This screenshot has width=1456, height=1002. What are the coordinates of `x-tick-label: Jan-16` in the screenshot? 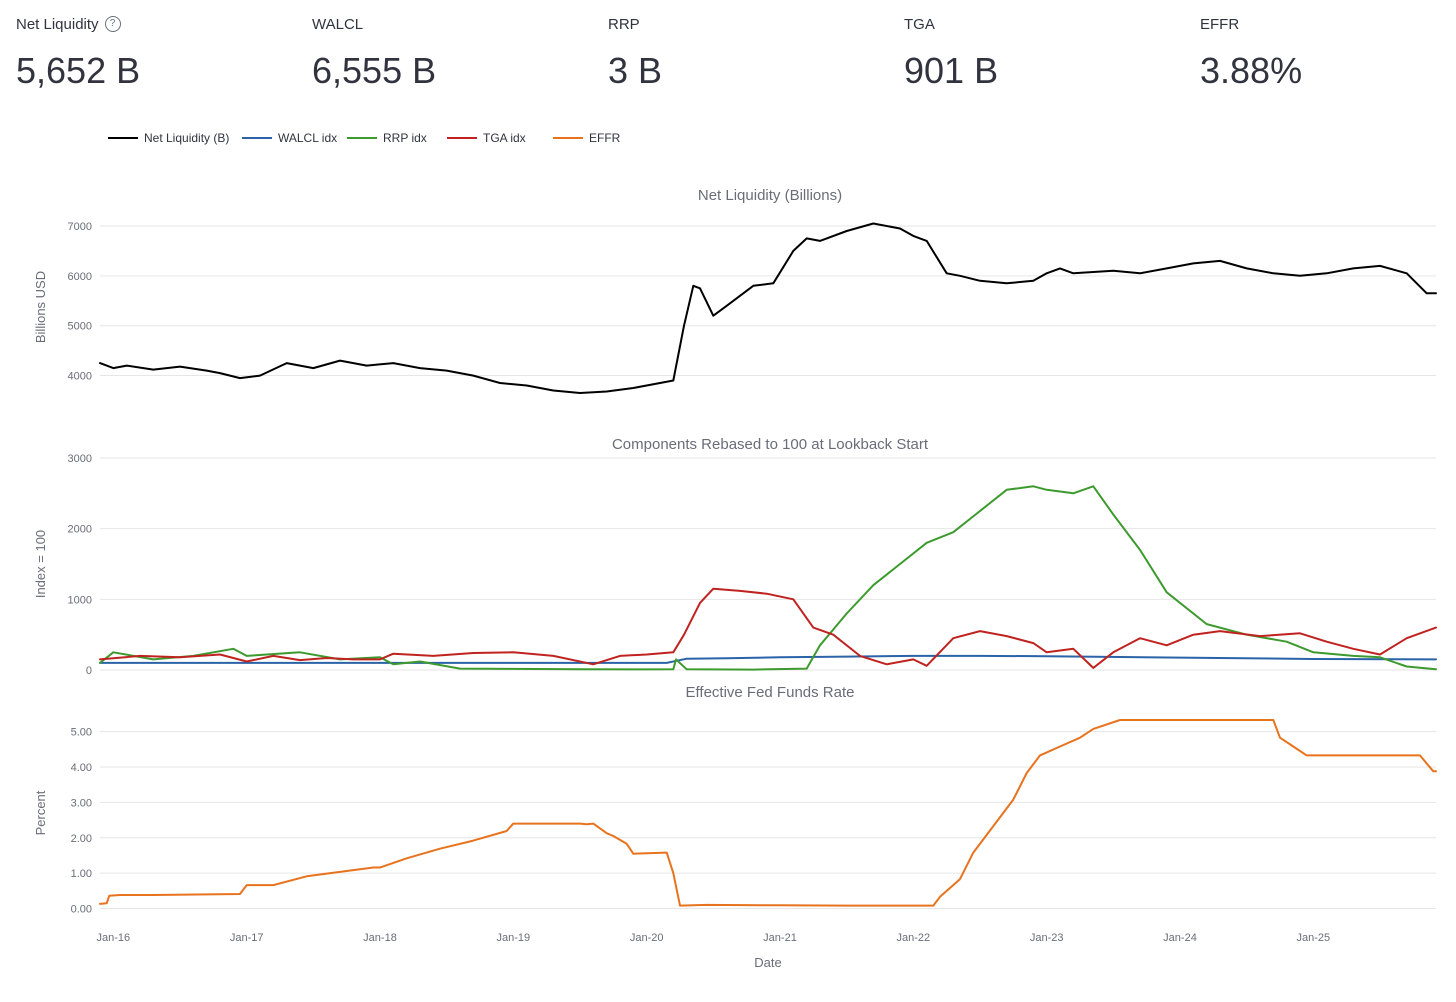 It's located at (114, 938).